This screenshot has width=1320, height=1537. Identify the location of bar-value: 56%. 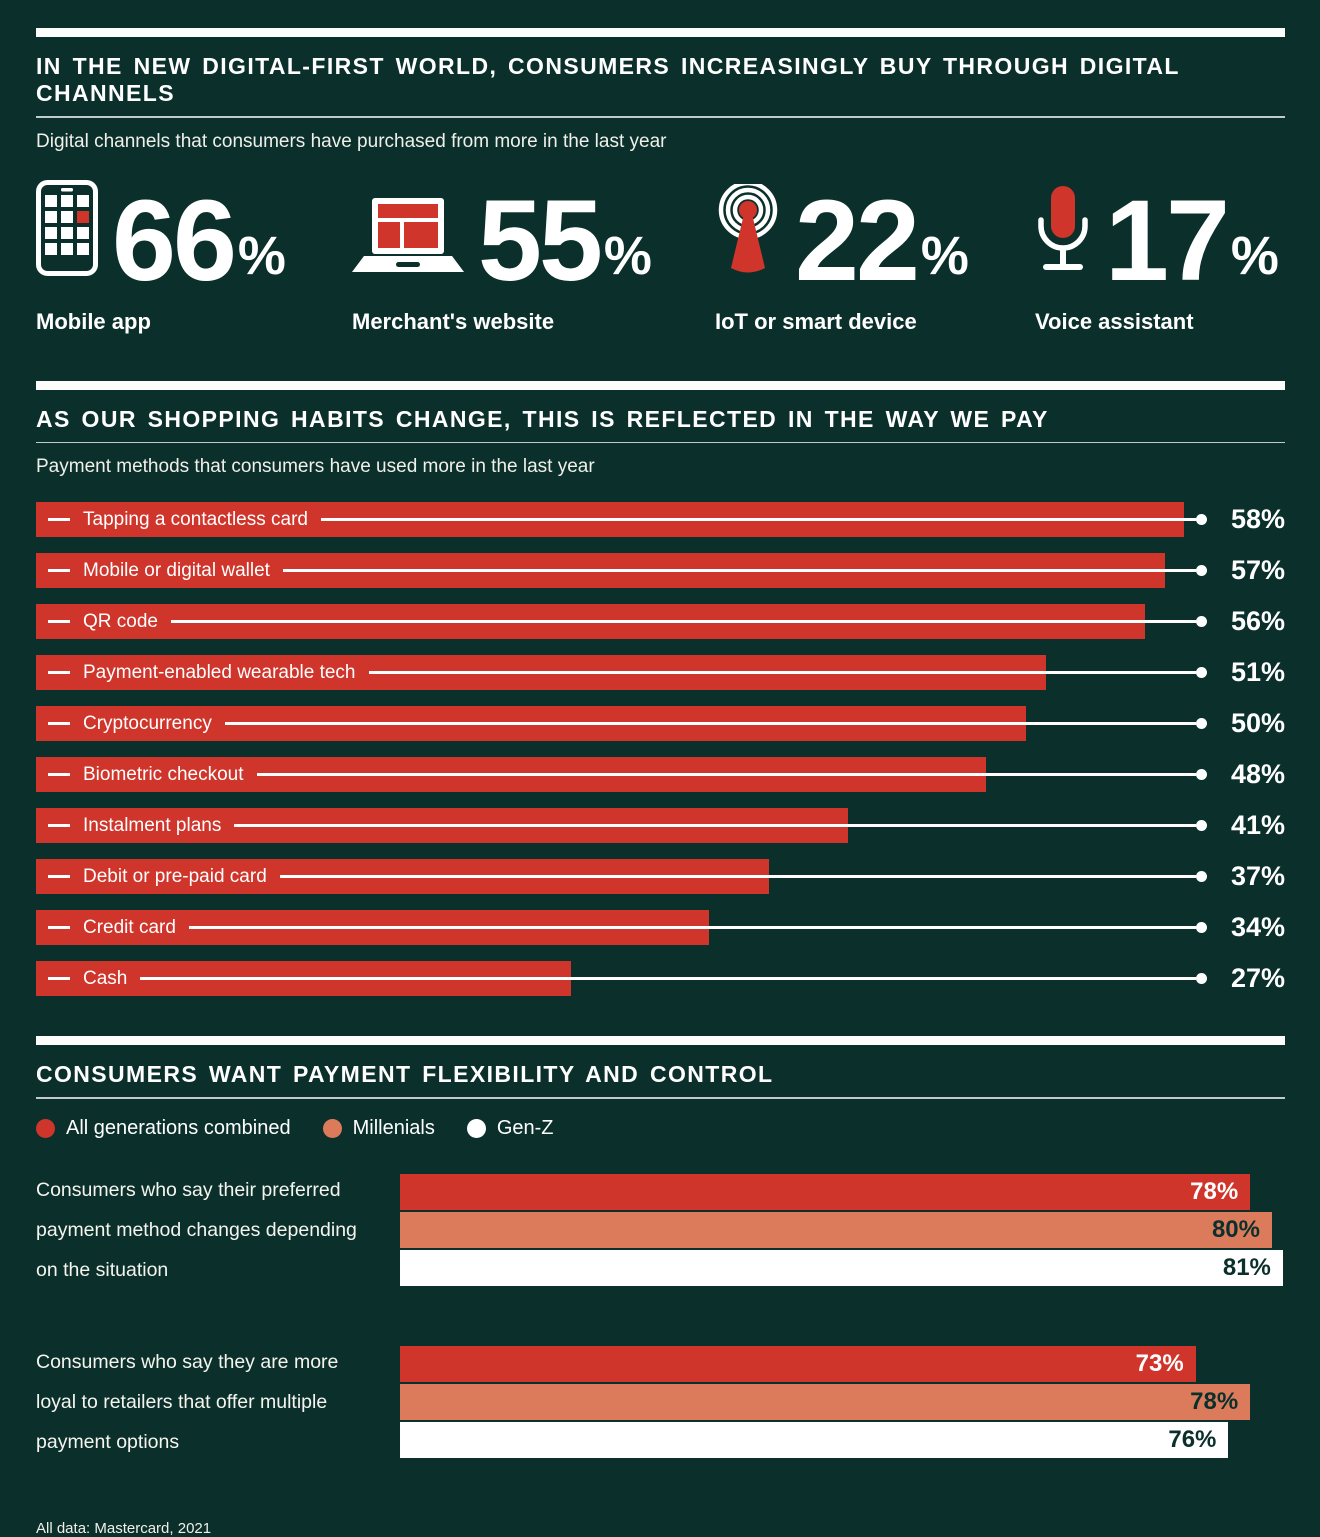
(1257, 621).